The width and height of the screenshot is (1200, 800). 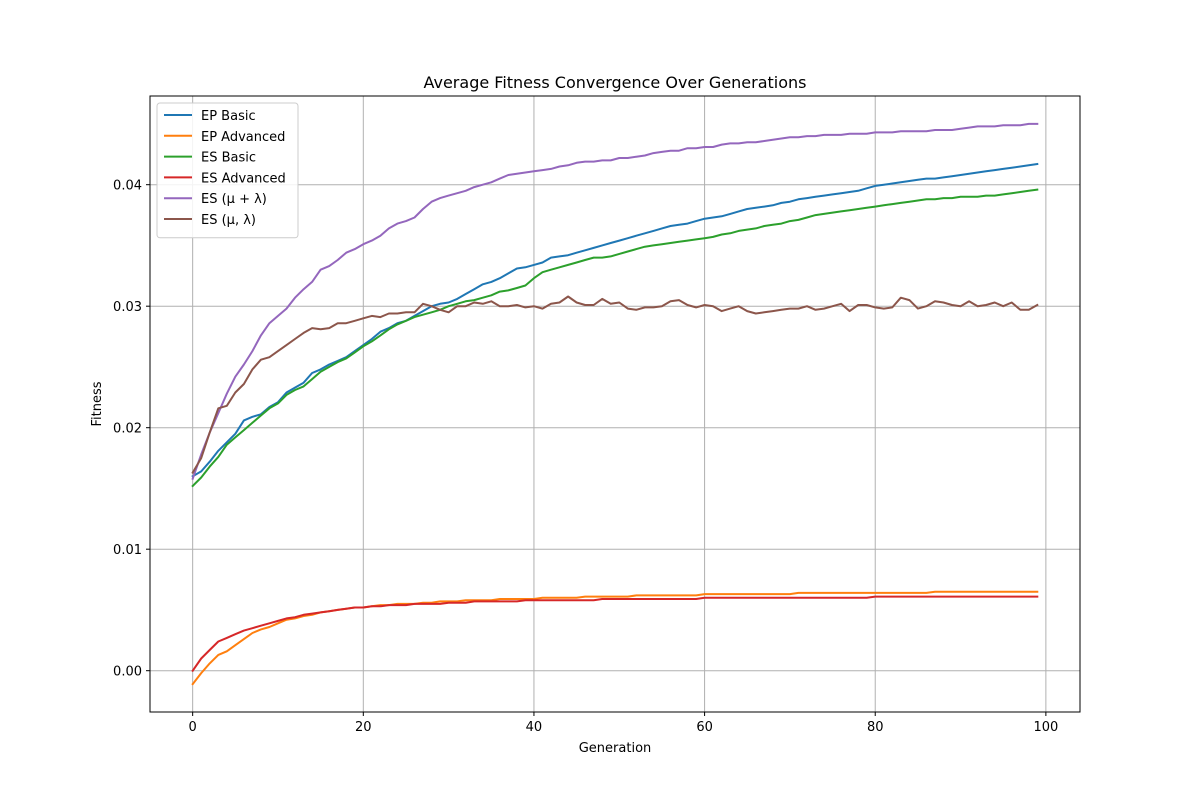 I want to click on legend-label: EP Basic, so click(x=228, y=116).